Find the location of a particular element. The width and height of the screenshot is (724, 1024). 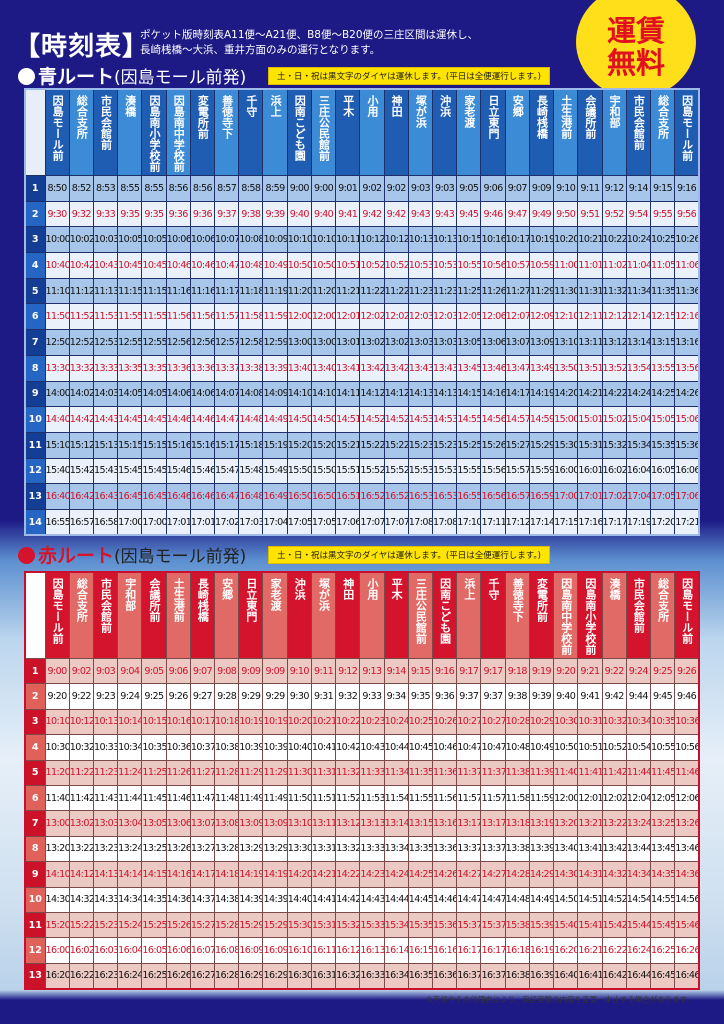

departure-time: 15:36 is located at coordinates (687, 445).